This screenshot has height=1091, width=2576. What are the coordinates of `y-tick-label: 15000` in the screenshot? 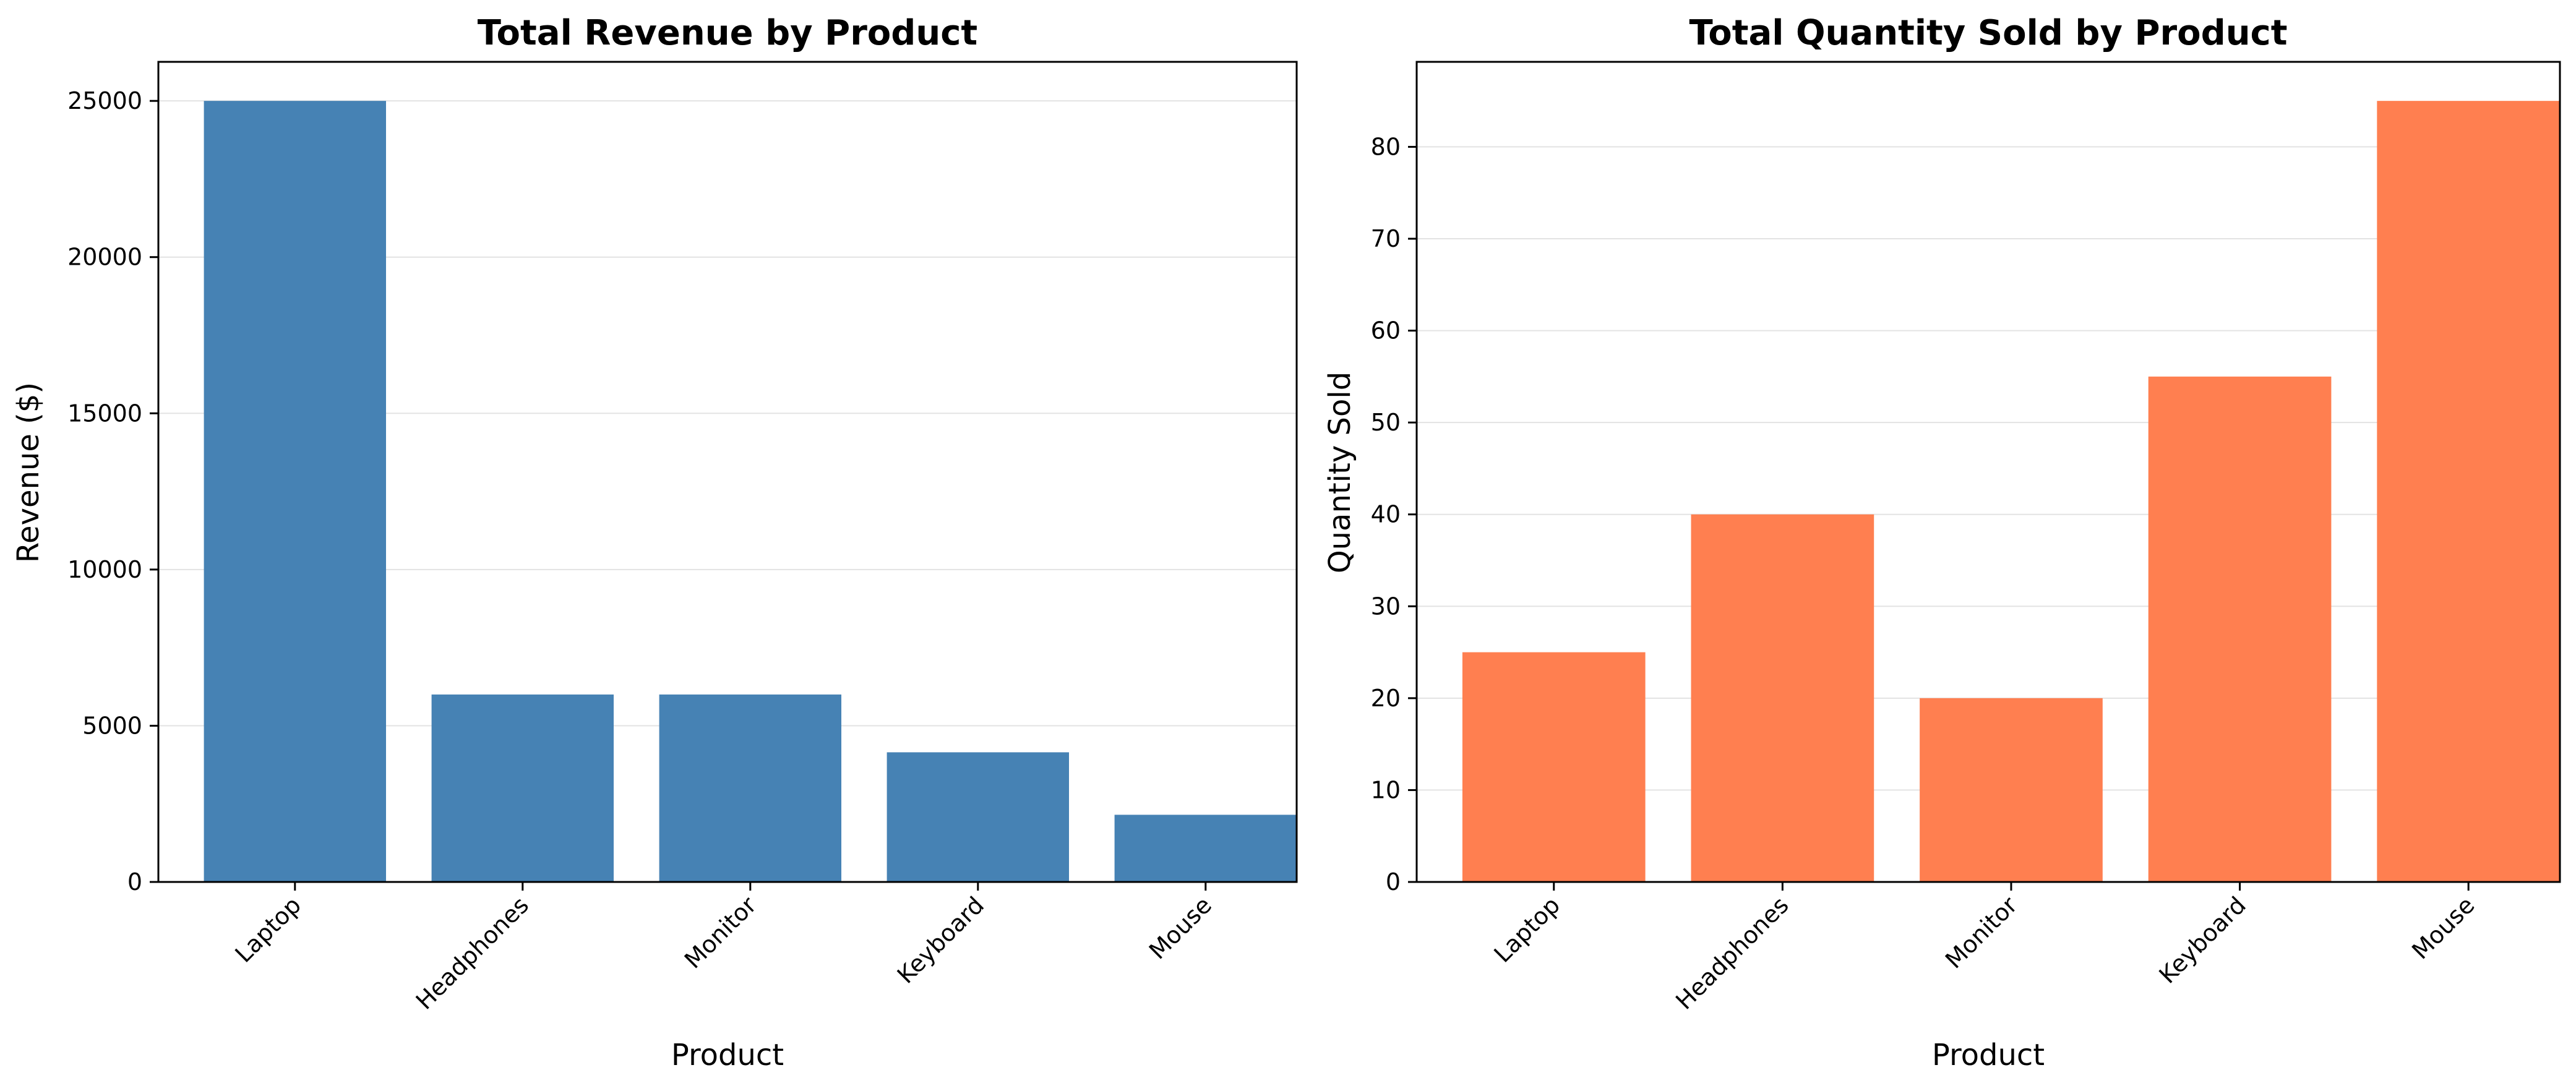 It's located at (104, 413).